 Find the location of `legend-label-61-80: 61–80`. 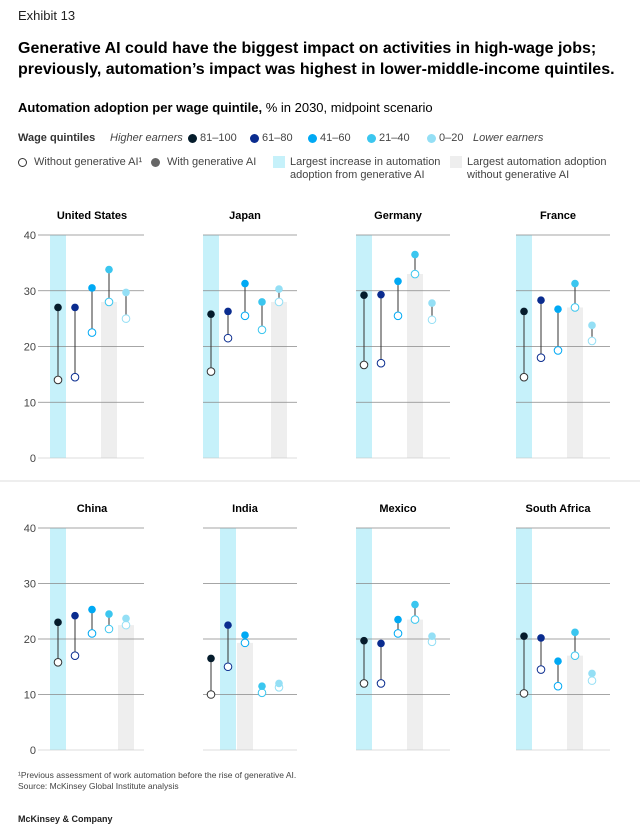

legend-label-61-80: 61–80 is located at coordinates (277, 138).